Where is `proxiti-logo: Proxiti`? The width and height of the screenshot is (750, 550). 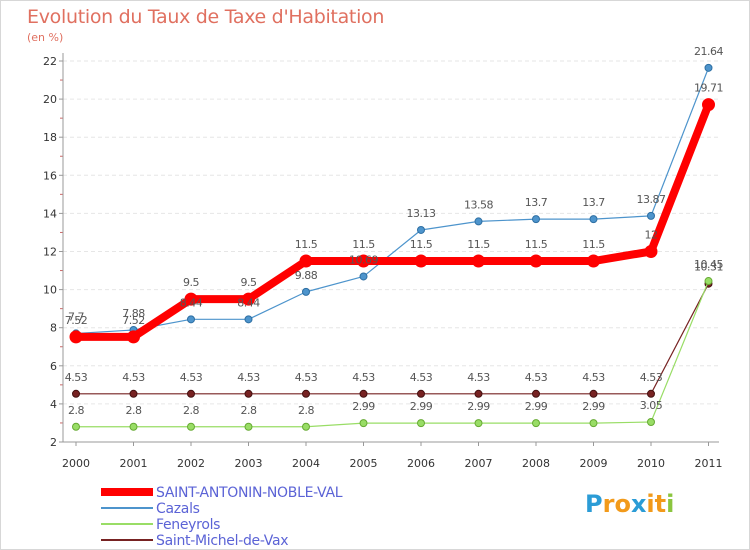
proxiti-logo: Proxiti is located at coordinates (629, 504).